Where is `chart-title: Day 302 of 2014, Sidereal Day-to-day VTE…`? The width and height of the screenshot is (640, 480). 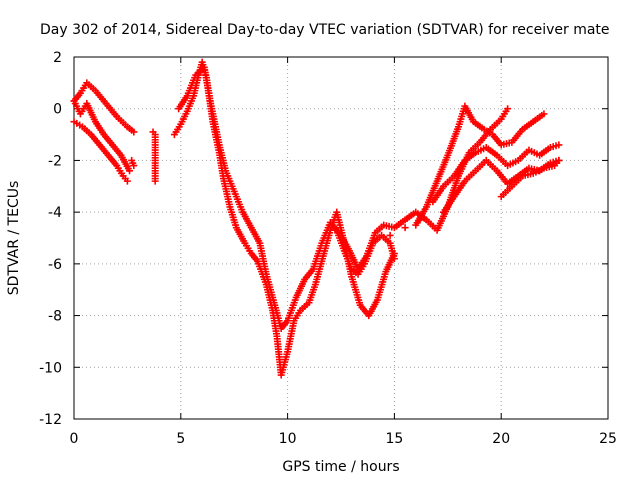
chart-title: Day 302 of 2014, Sidereal Day-to-day VTE… is located at coordinates (325, 30).